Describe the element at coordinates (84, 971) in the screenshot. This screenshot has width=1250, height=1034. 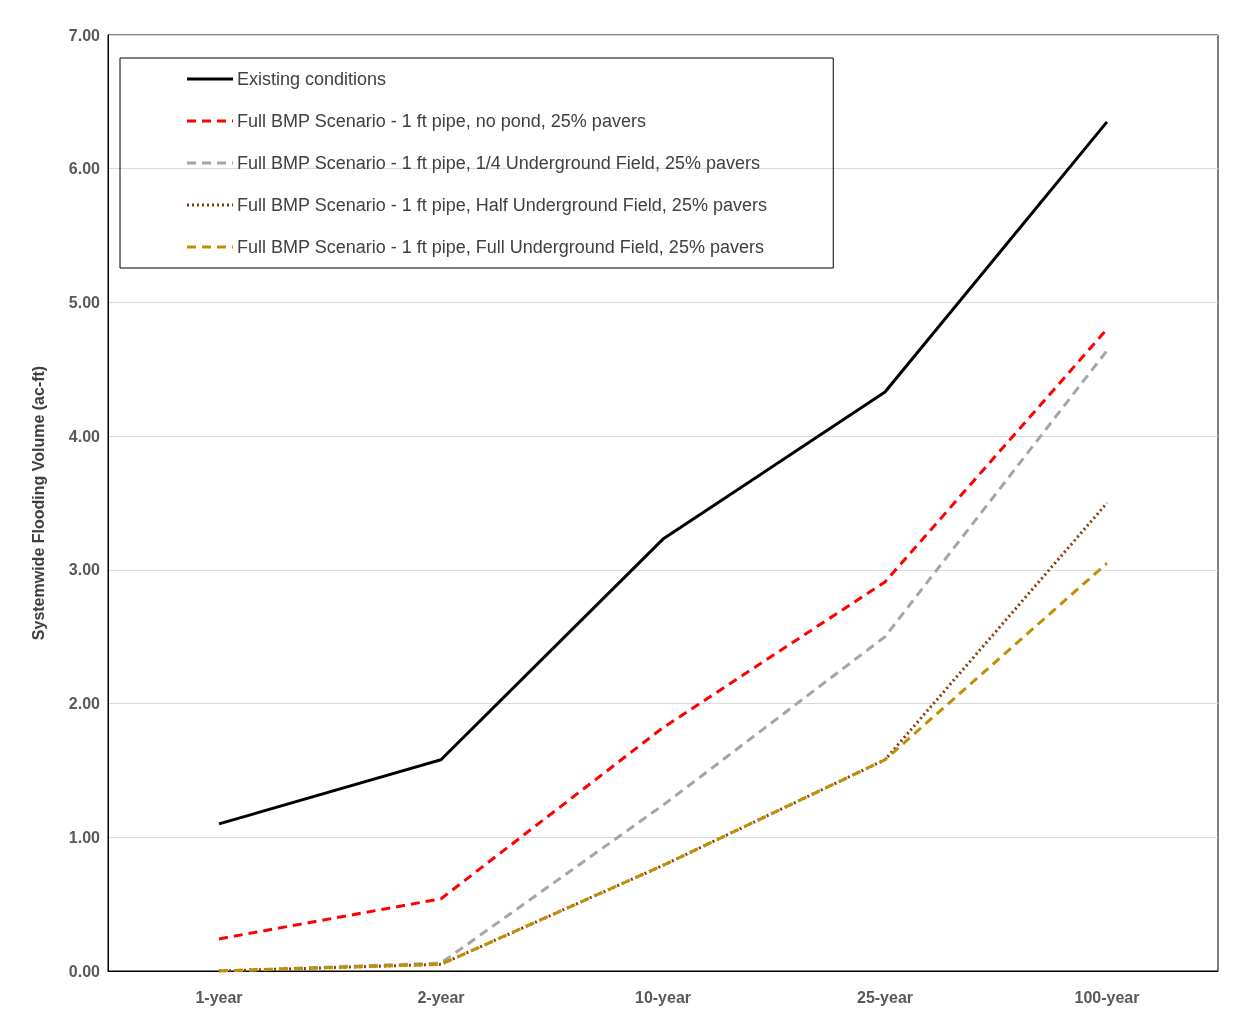
I see `y-tick-label: 0.00` at that location.